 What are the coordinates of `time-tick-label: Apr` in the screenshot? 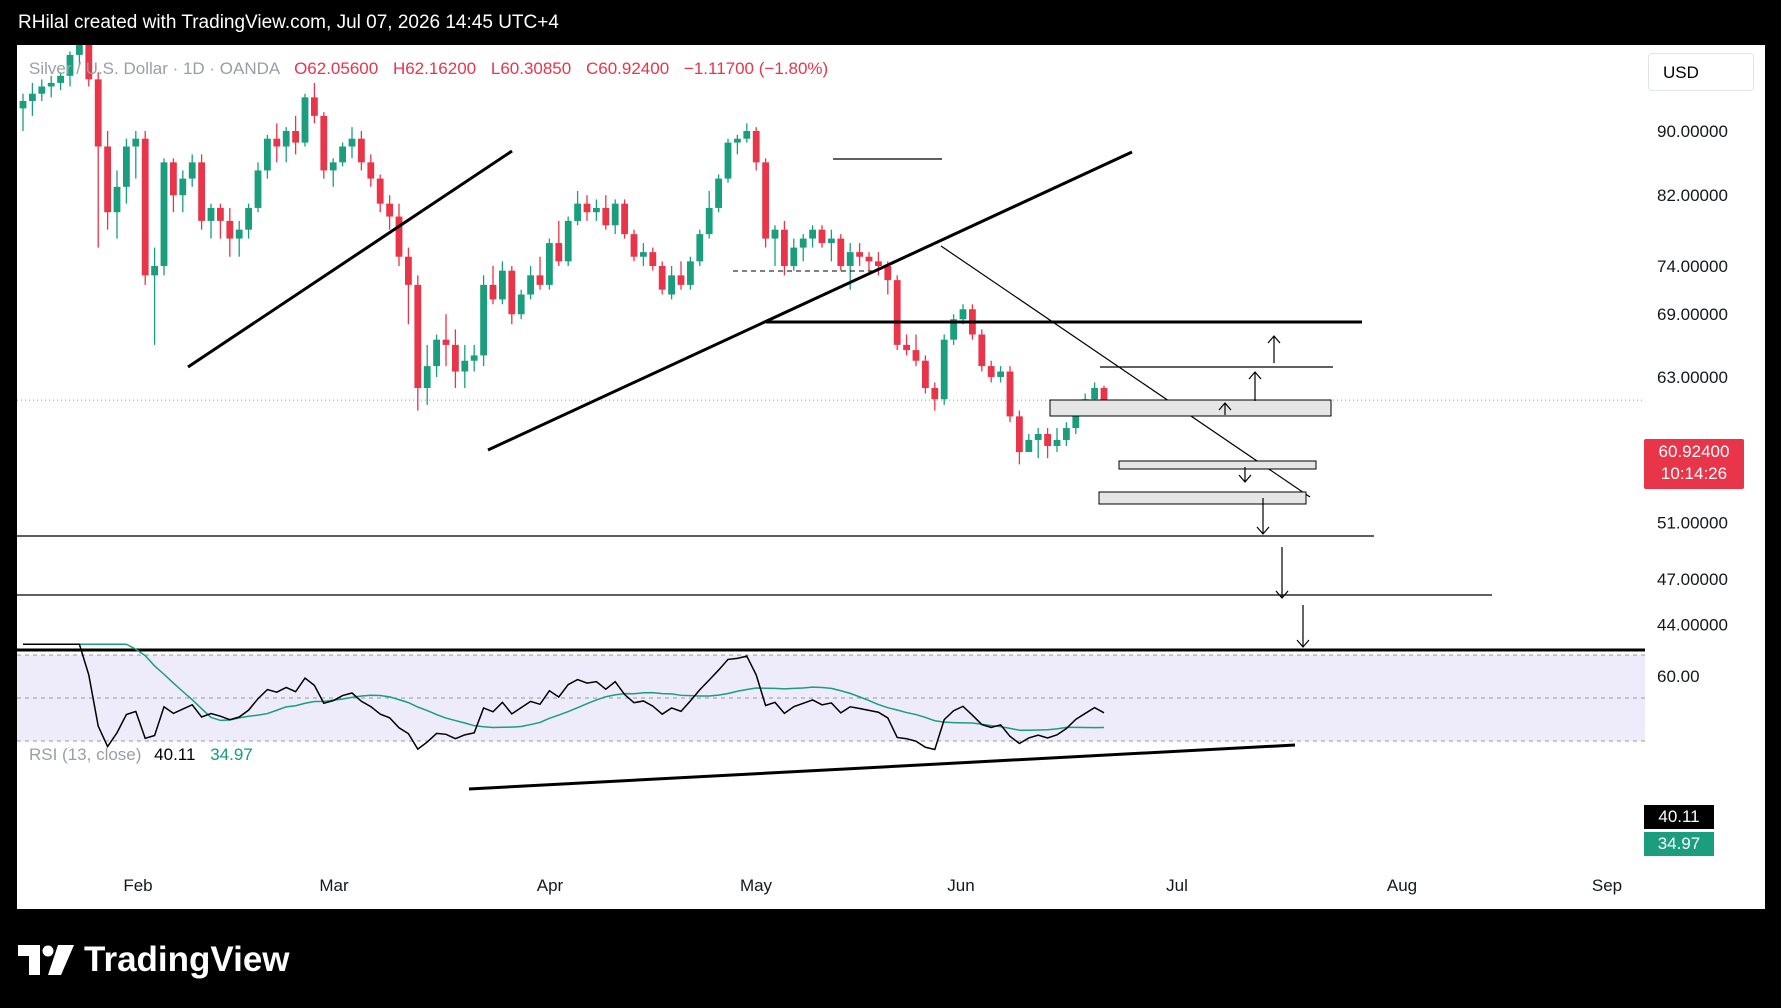 It's located at (550, 885).